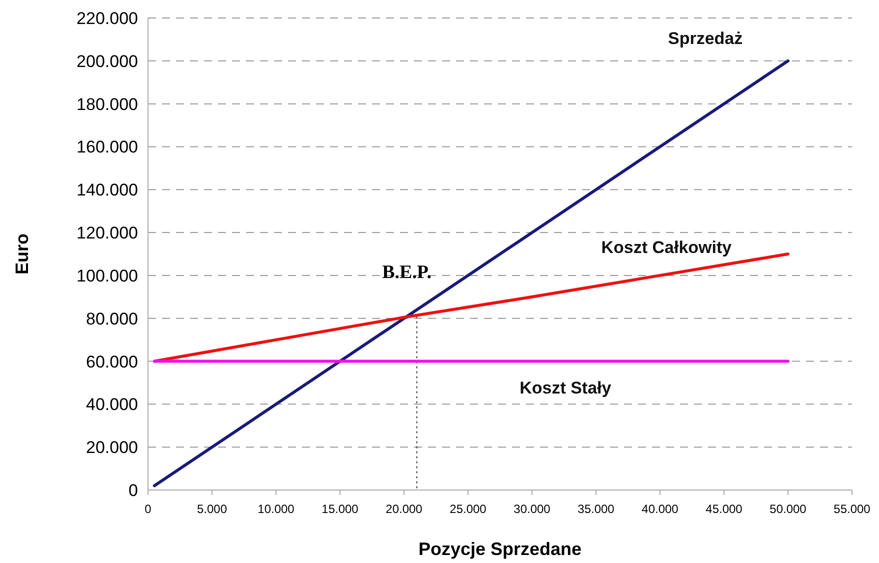 This screenshot has width=879, height=563. What do you see at coordinates (107, 18) in the screenshot?
I see `y-tick-label: 220.000` at bounding box center [107, 18].